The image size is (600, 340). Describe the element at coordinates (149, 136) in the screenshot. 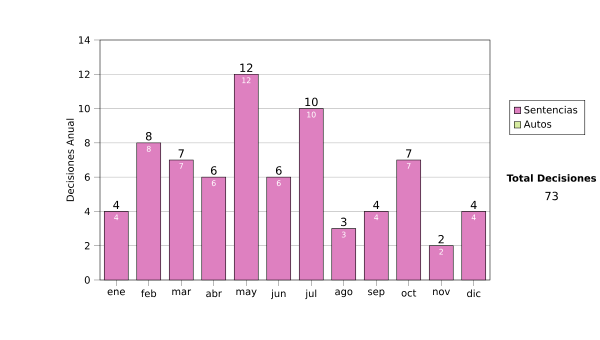

I see `total-label: 8` at that location.